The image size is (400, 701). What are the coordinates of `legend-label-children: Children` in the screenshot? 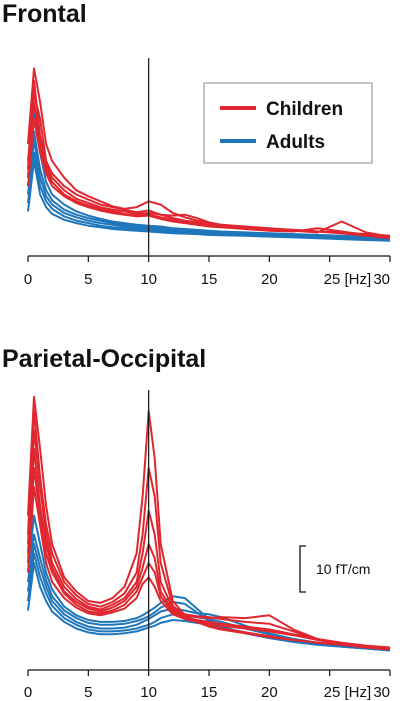 It's located at (304, 109).